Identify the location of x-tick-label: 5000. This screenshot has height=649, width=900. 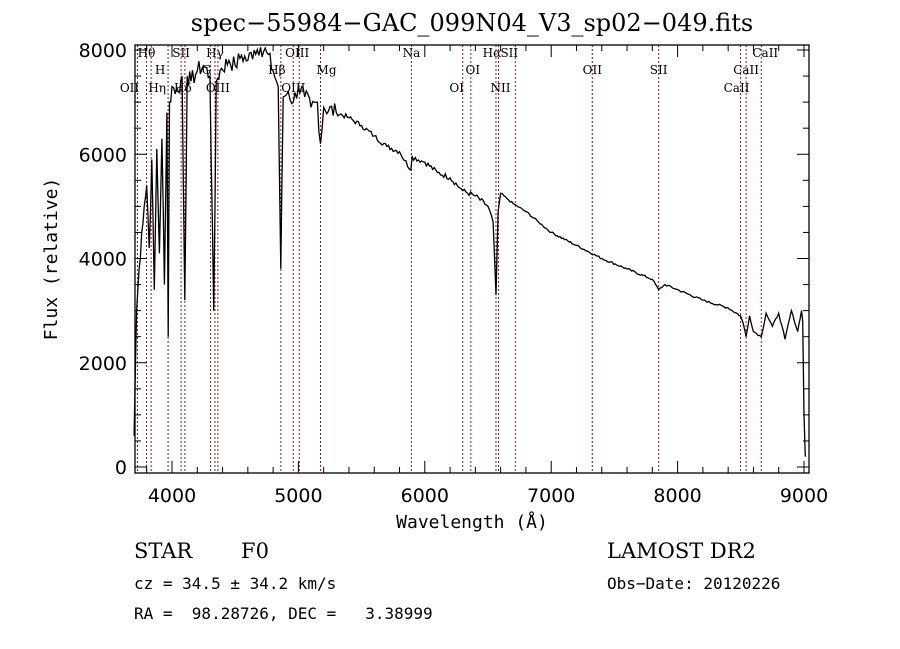
(298, 496).